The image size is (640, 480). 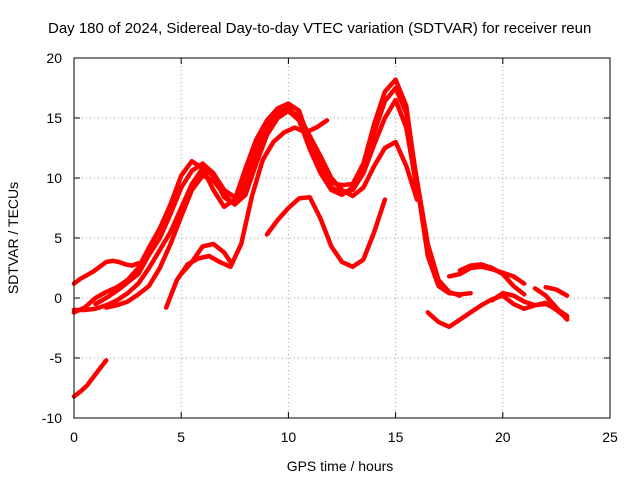 What do you see at coordinates (503, 437) in the screenshot?
I see `x-tick-label: 20` at bounding box center [503, 437].